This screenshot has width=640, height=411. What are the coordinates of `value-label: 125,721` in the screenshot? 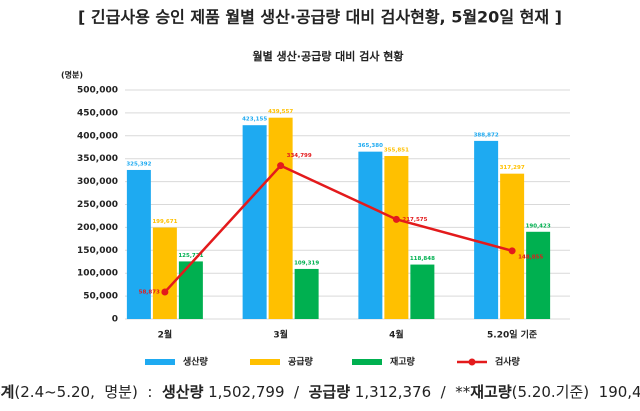 It's located at (190, 256).